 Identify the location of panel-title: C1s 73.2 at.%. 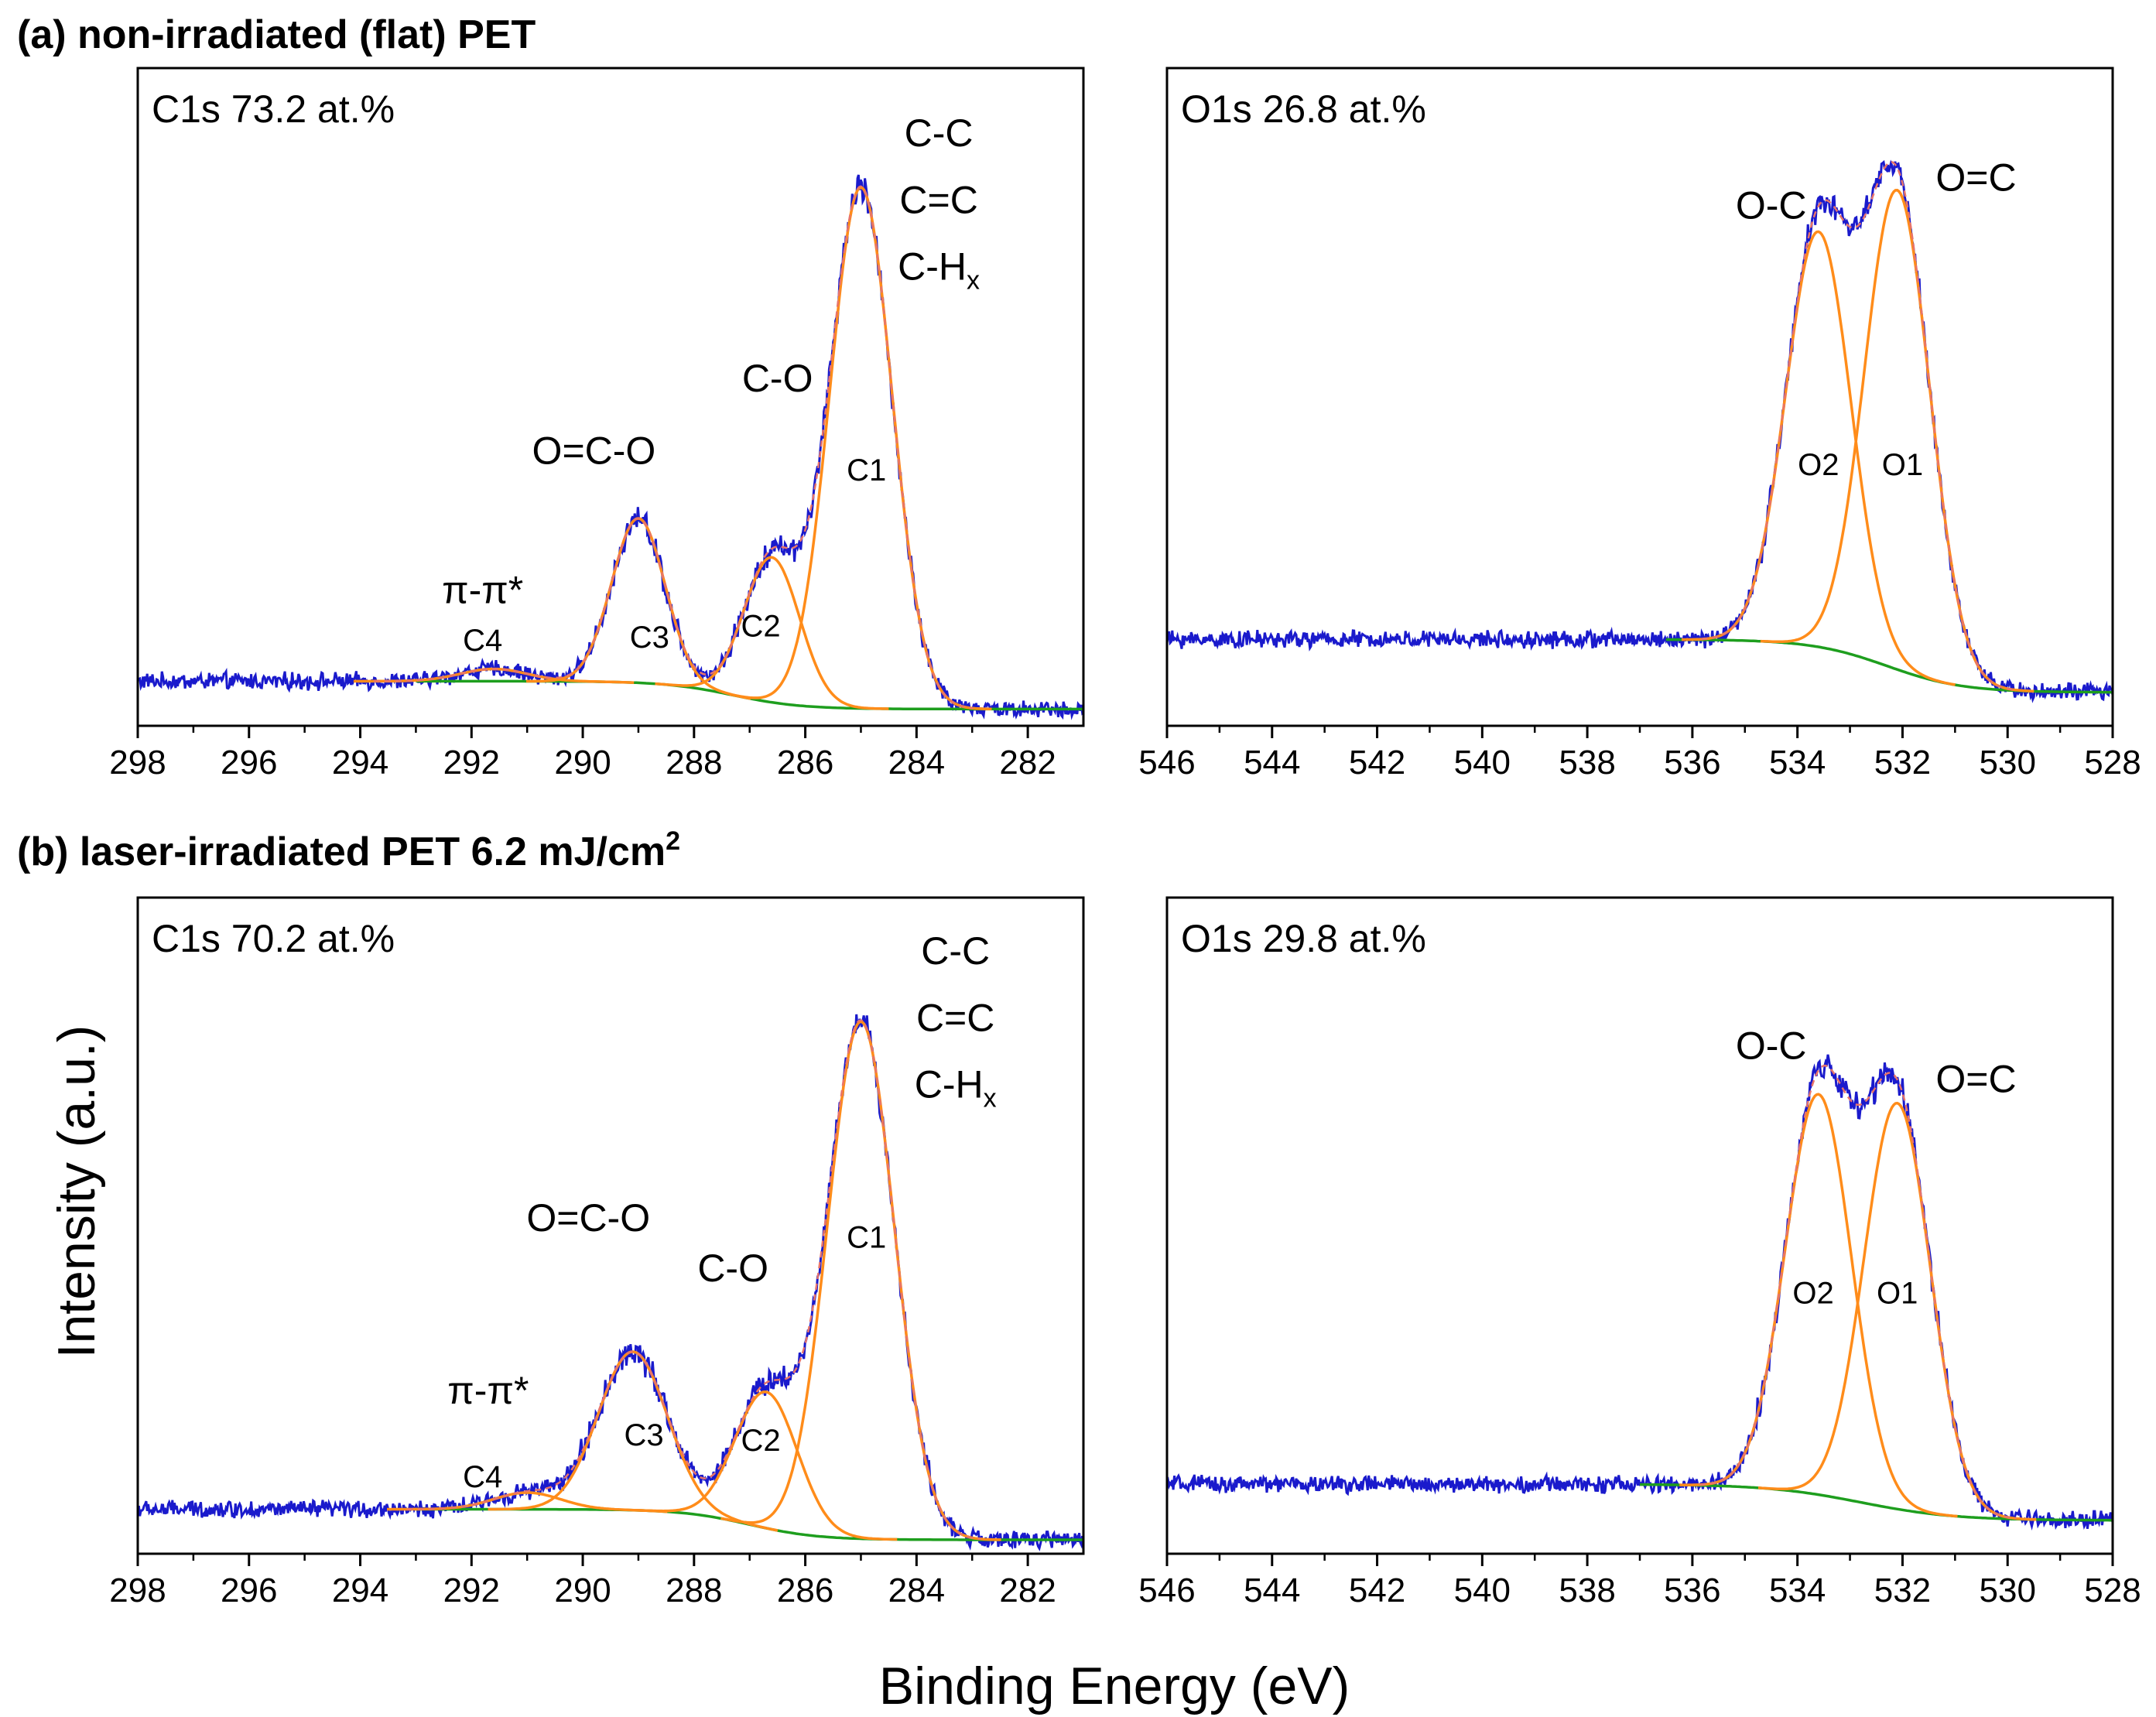
(273, 109).